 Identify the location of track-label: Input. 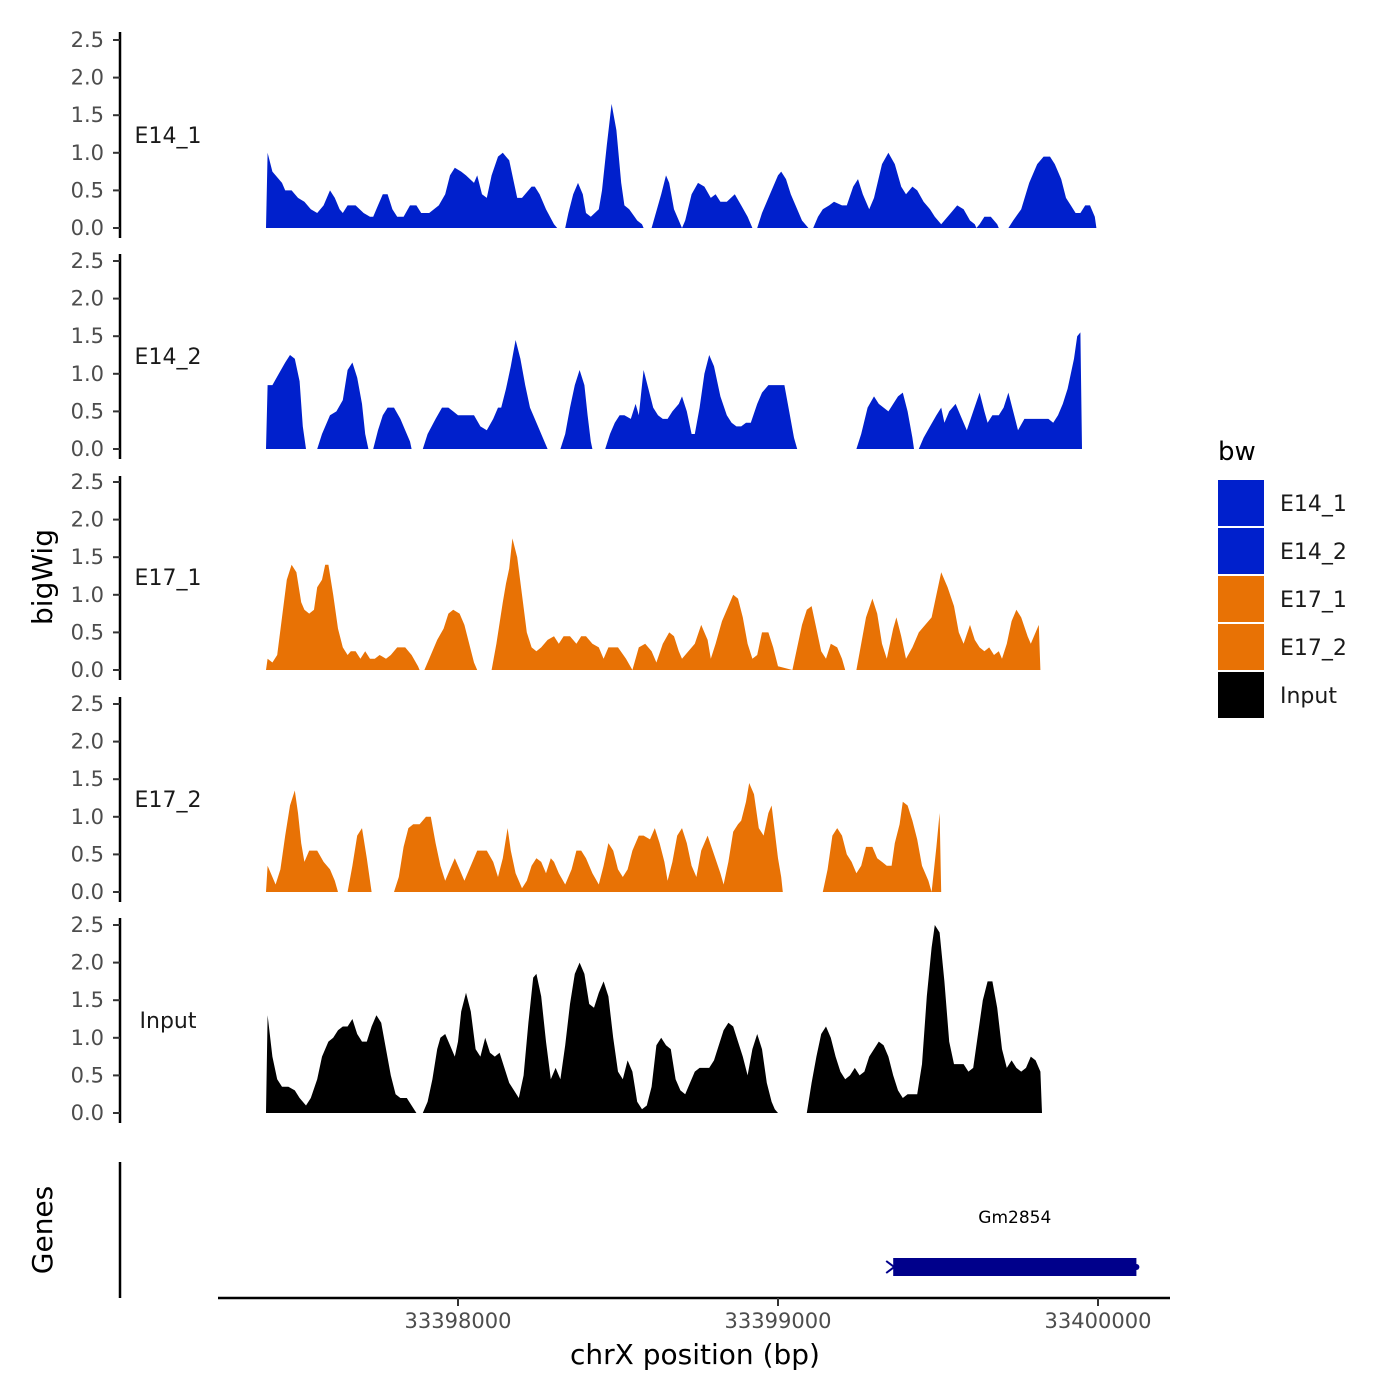
(168, 1021).